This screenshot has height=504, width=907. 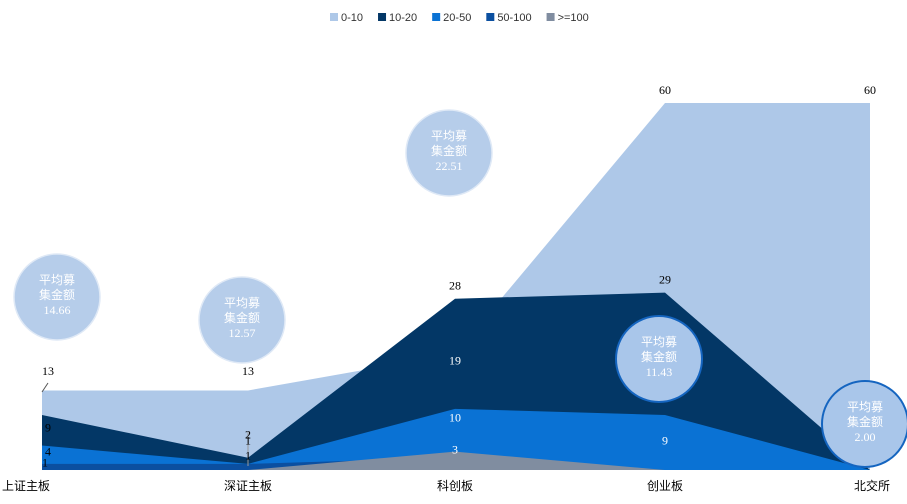 What do you see at coordinates (455, 449) in the screenshot?
I see `value-label: 3` at bounding box center [455, 449].